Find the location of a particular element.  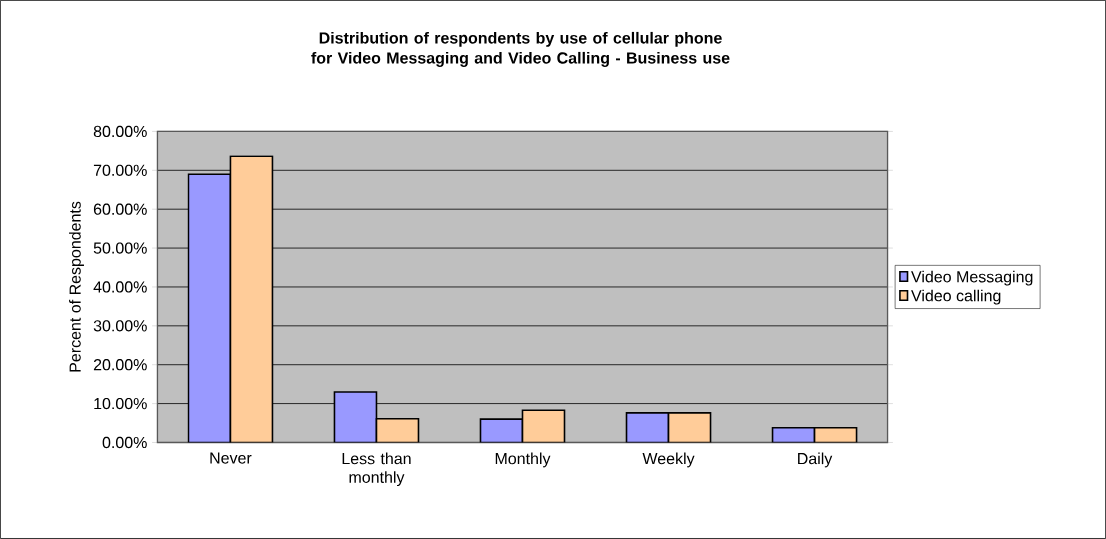

y-tick-label: 20.00% is located at coordinates (120, 365).